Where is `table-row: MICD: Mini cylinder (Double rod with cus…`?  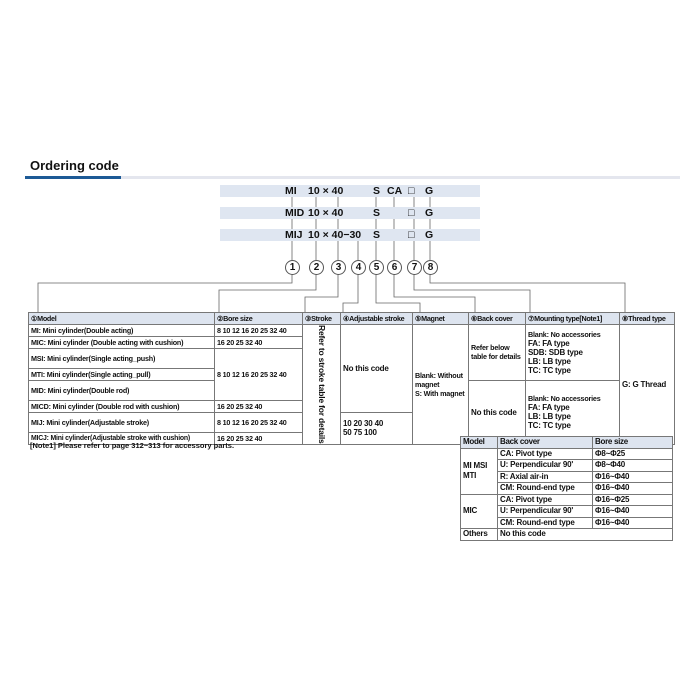 table-row: MICD: Mini cylinder (Double rod with cus… is located at coordinates (351, 406).